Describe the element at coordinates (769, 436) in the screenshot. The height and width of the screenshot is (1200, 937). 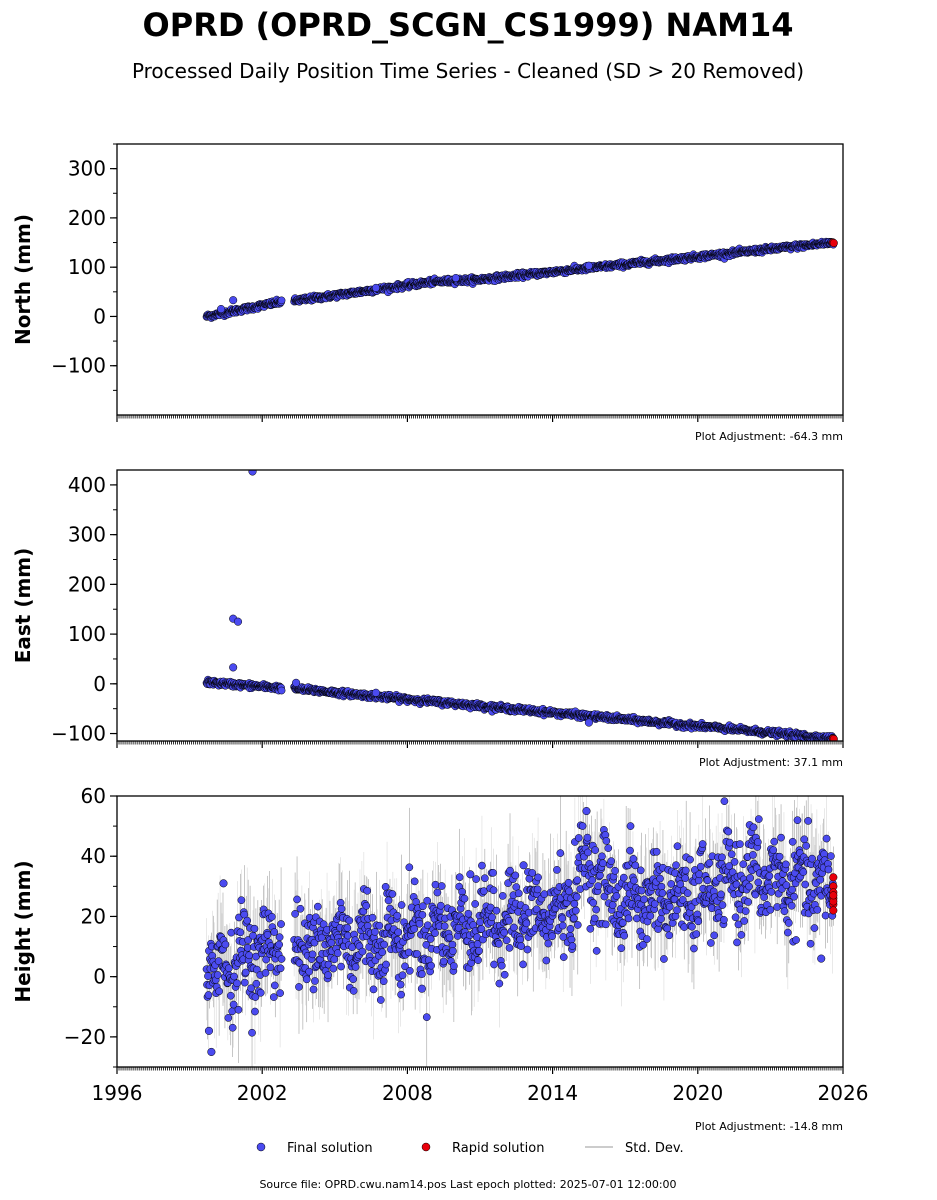
I see `plot-adjustment-note: Plot Adjustment: -64.3 mm` at that location.